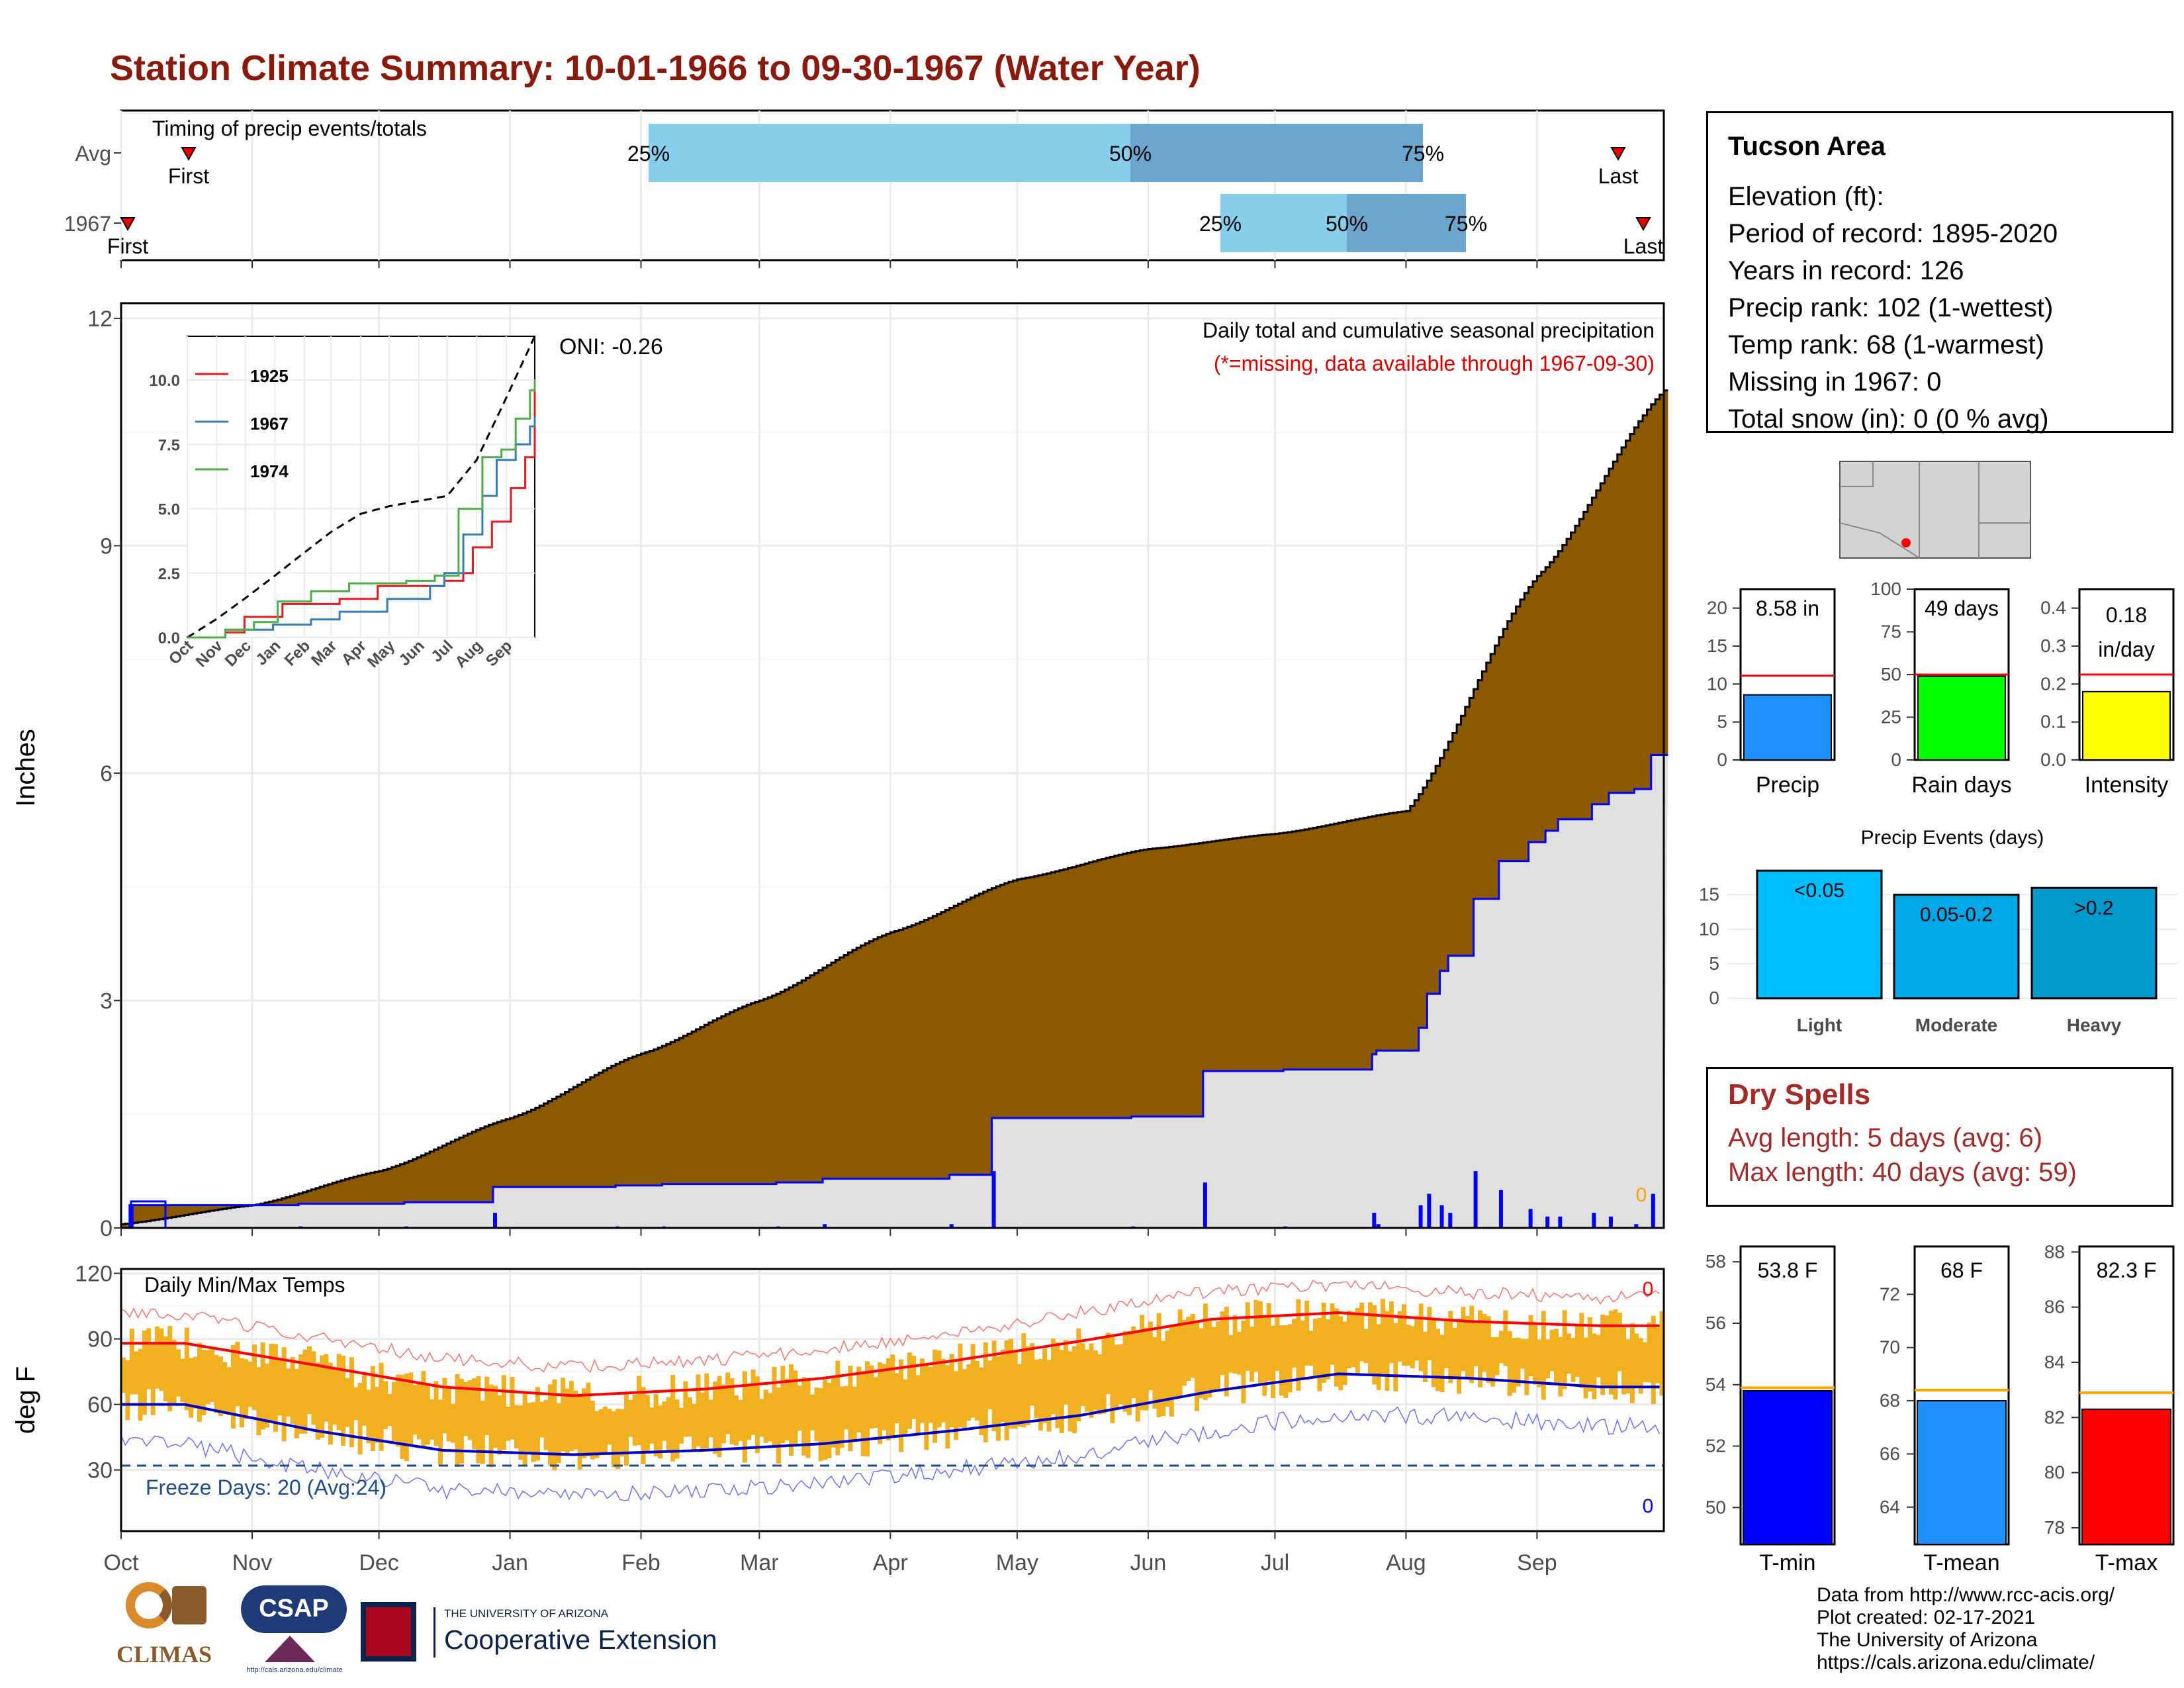 This screenshot has height=1688, width=2184. I want to click on inset-y-tick: 10.0, so click(164, 381).